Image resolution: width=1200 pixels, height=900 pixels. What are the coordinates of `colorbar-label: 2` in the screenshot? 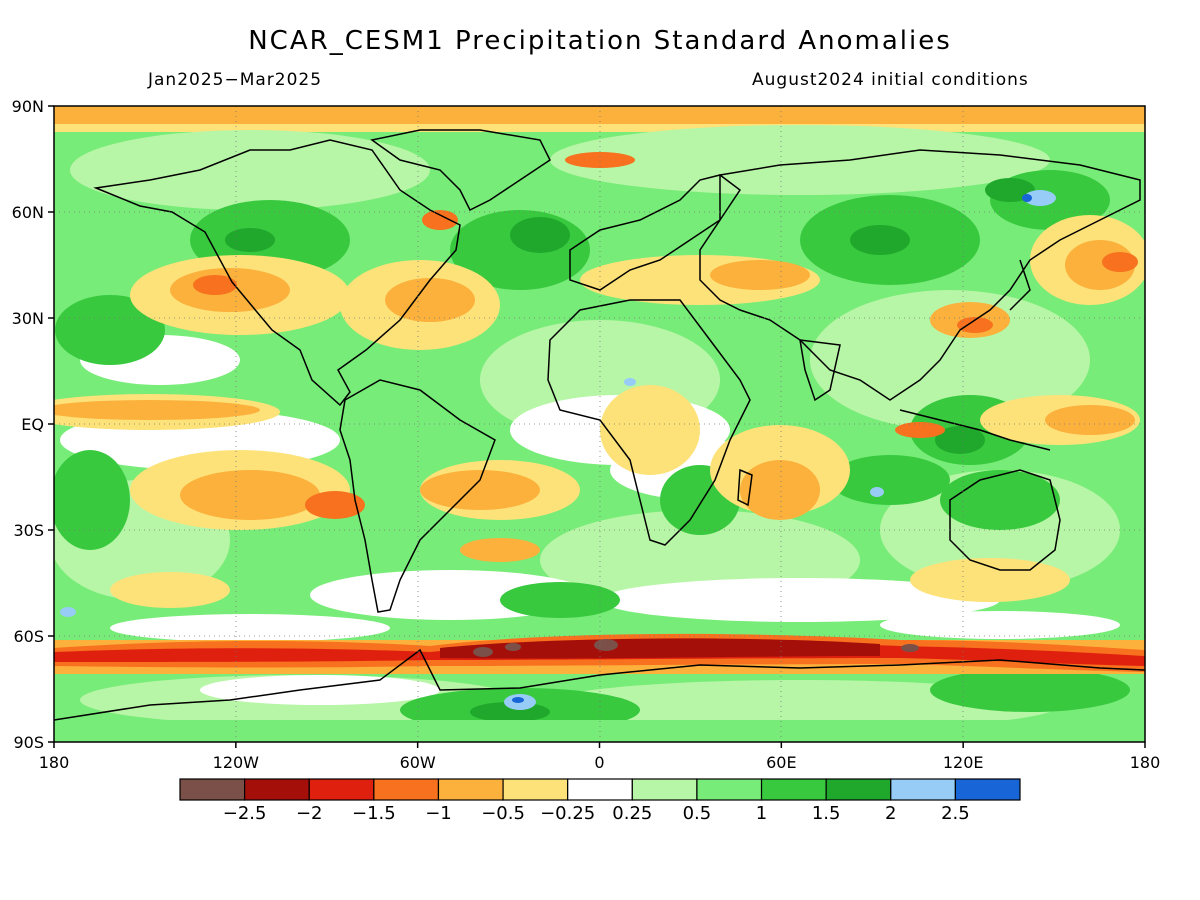 It's located at (890, 813).